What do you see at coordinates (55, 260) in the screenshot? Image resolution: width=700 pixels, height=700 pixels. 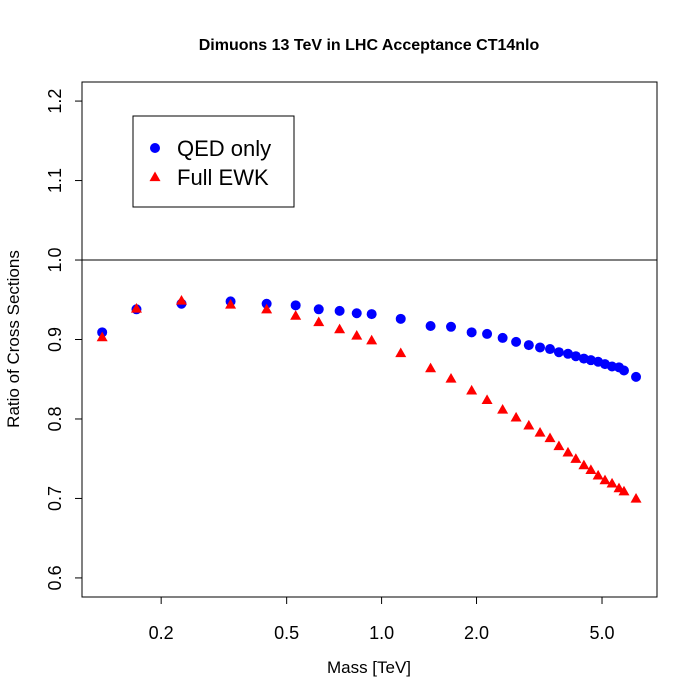 I see `y-tick-label: 1.0` at bounding box center [55, 260].